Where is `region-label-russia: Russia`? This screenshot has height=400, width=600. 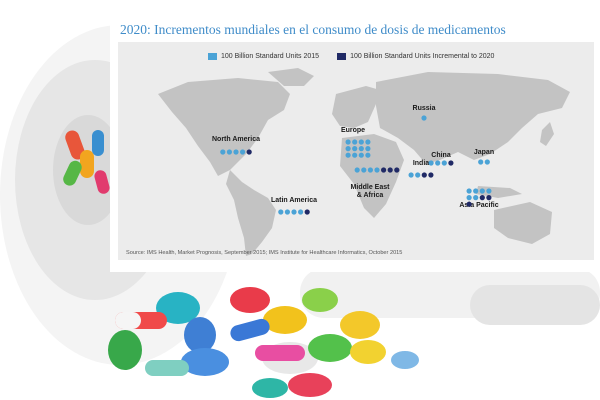 region-label-russia: Russia is located at coordinates (424, 108).